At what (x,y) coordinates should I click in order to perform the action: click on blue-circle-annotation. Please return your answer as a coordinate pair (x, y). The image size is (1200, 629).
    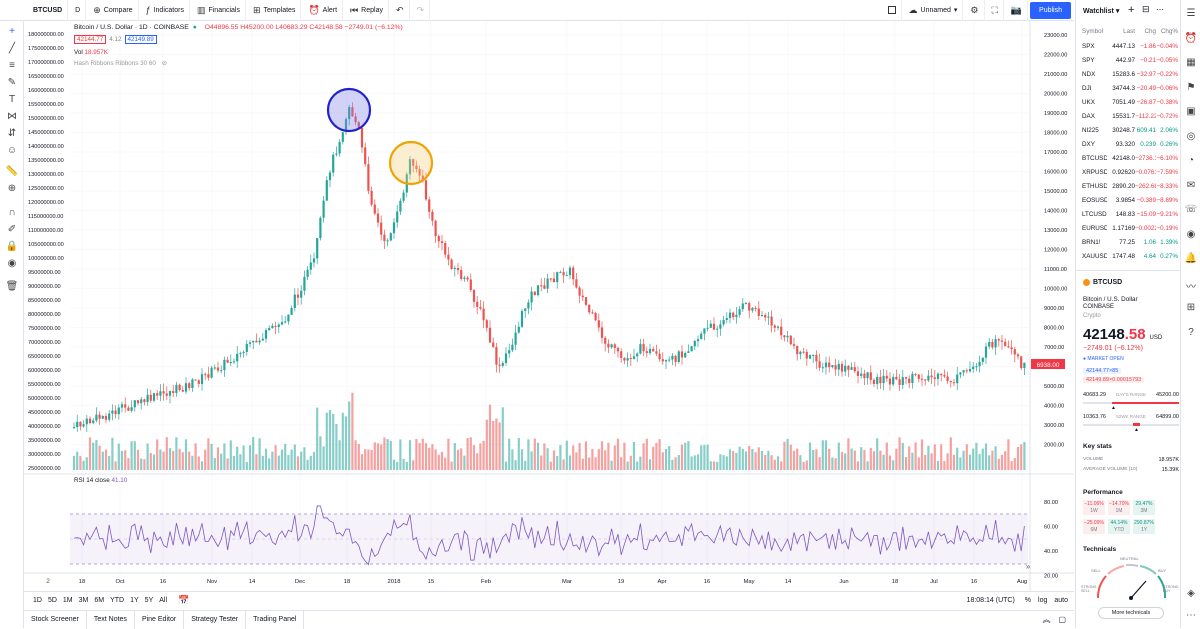
    Looking at the image, I should click on (349, 110).